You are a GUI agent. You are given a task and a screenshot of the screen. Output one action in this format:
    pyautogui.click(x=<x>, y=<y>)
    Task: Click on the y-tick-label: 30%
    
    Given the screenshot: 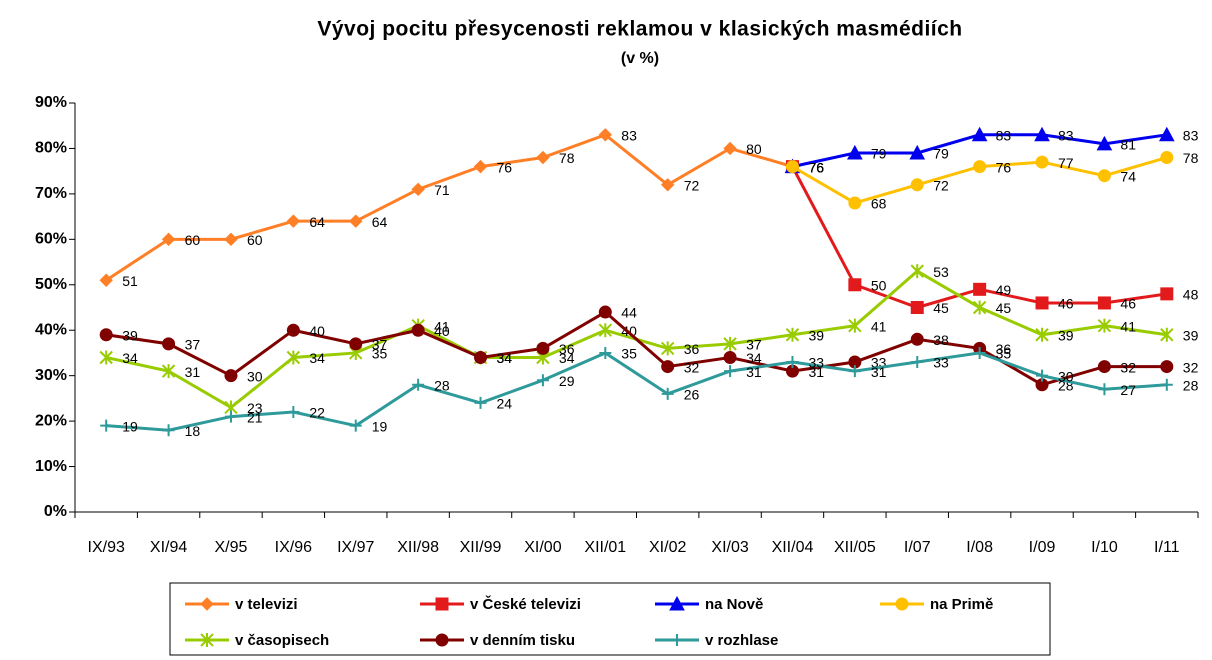 What is the action you would take?
    pyautogui.click(x=51, y=375)
    